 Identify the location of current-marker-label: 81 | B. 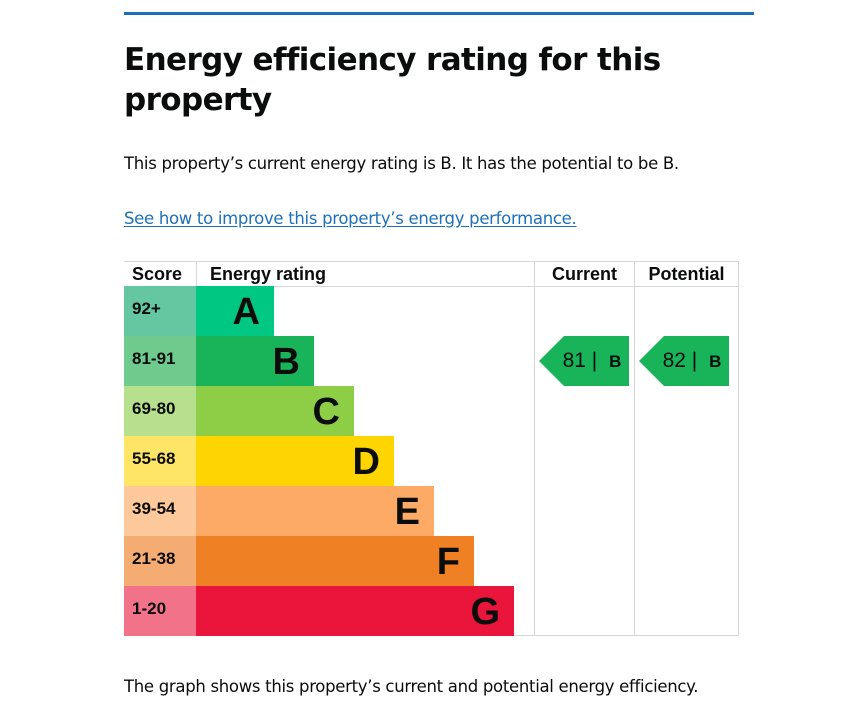
(592, 360).